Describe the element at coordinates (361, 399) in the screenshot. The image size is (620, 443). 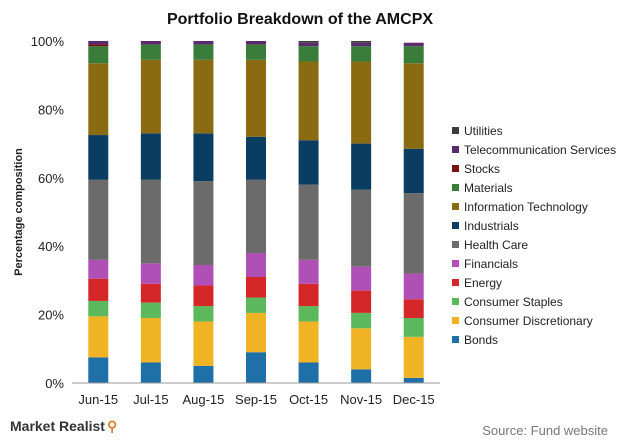
I see `x-tick-label: Nov-15` at that location.